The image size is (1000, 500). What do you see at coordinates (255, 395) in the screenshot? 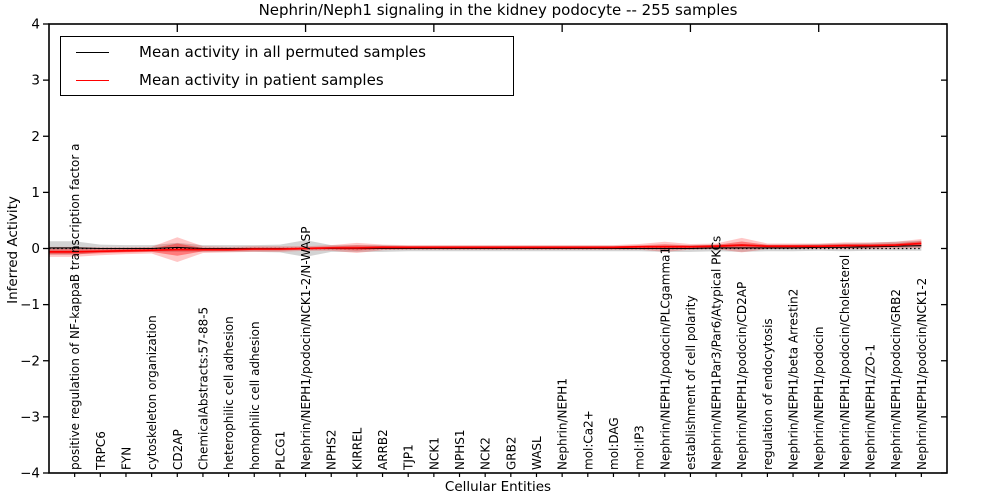
I see `x-tick-label: homophilic cell adhesion` at bounding box center [255, 395].